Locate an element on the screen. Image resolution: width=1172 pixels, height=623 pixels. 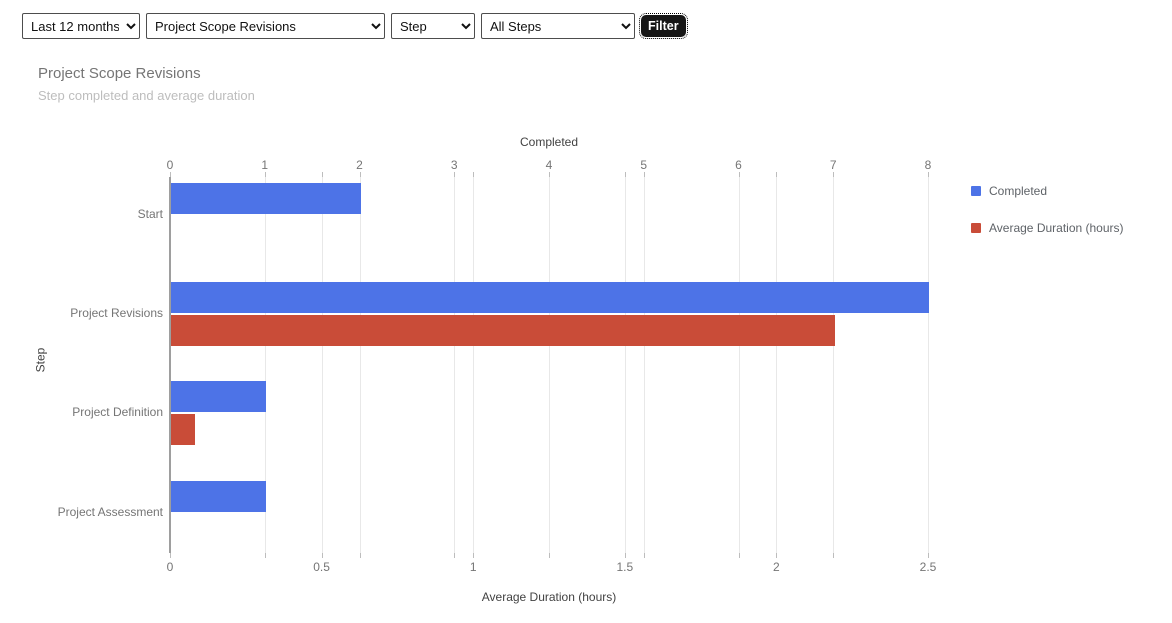
top-axis-tick-label: 7 is located at coordinates (833, 165).